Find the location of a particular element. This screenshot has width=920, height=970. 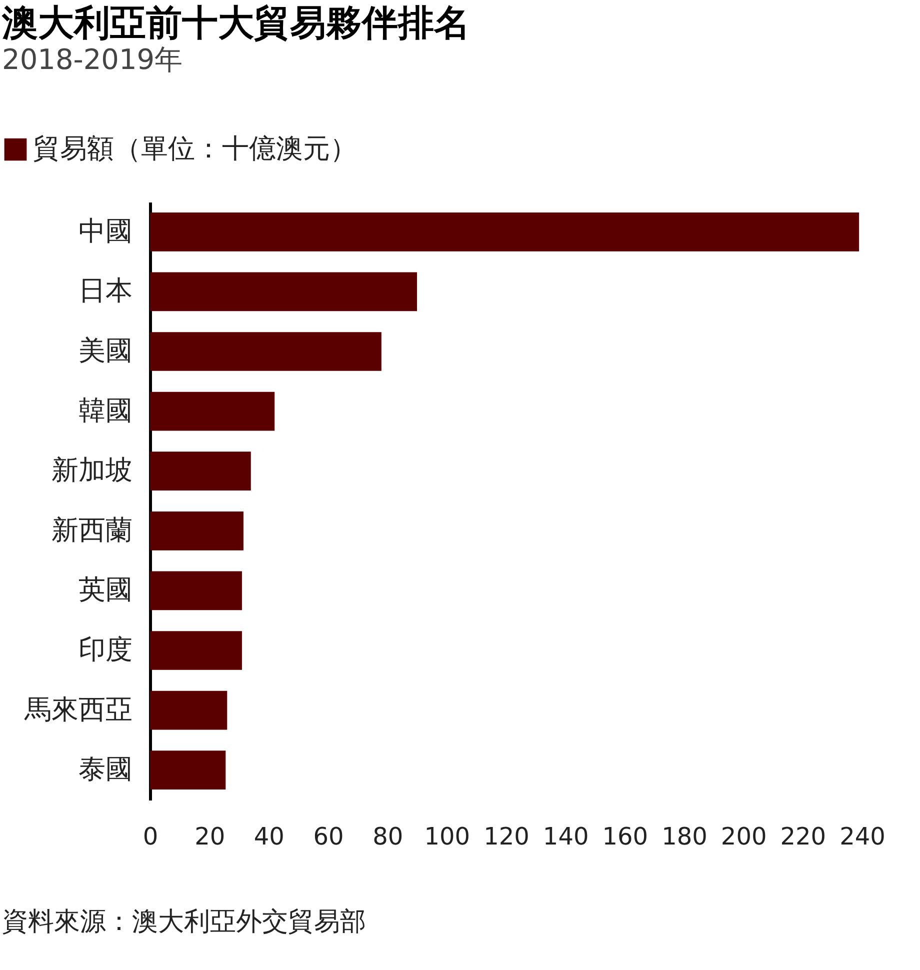

y-tick-label: 美國 is located at coordinates (105, 351).